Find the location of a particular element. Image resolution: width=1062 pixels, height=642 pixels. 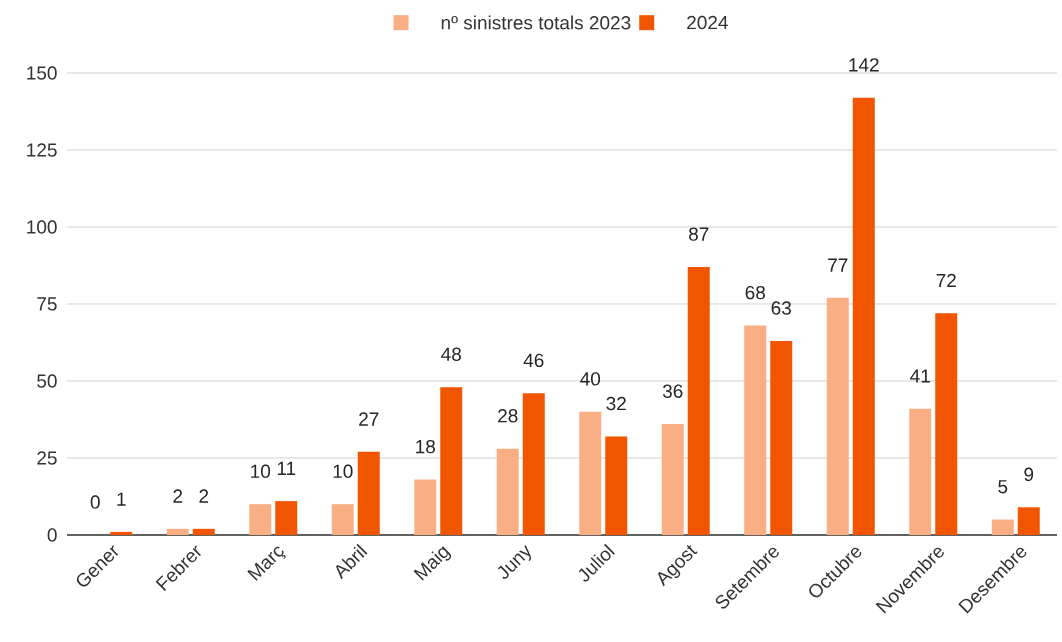

data-label: 41 is located at coordinates (920, 376).